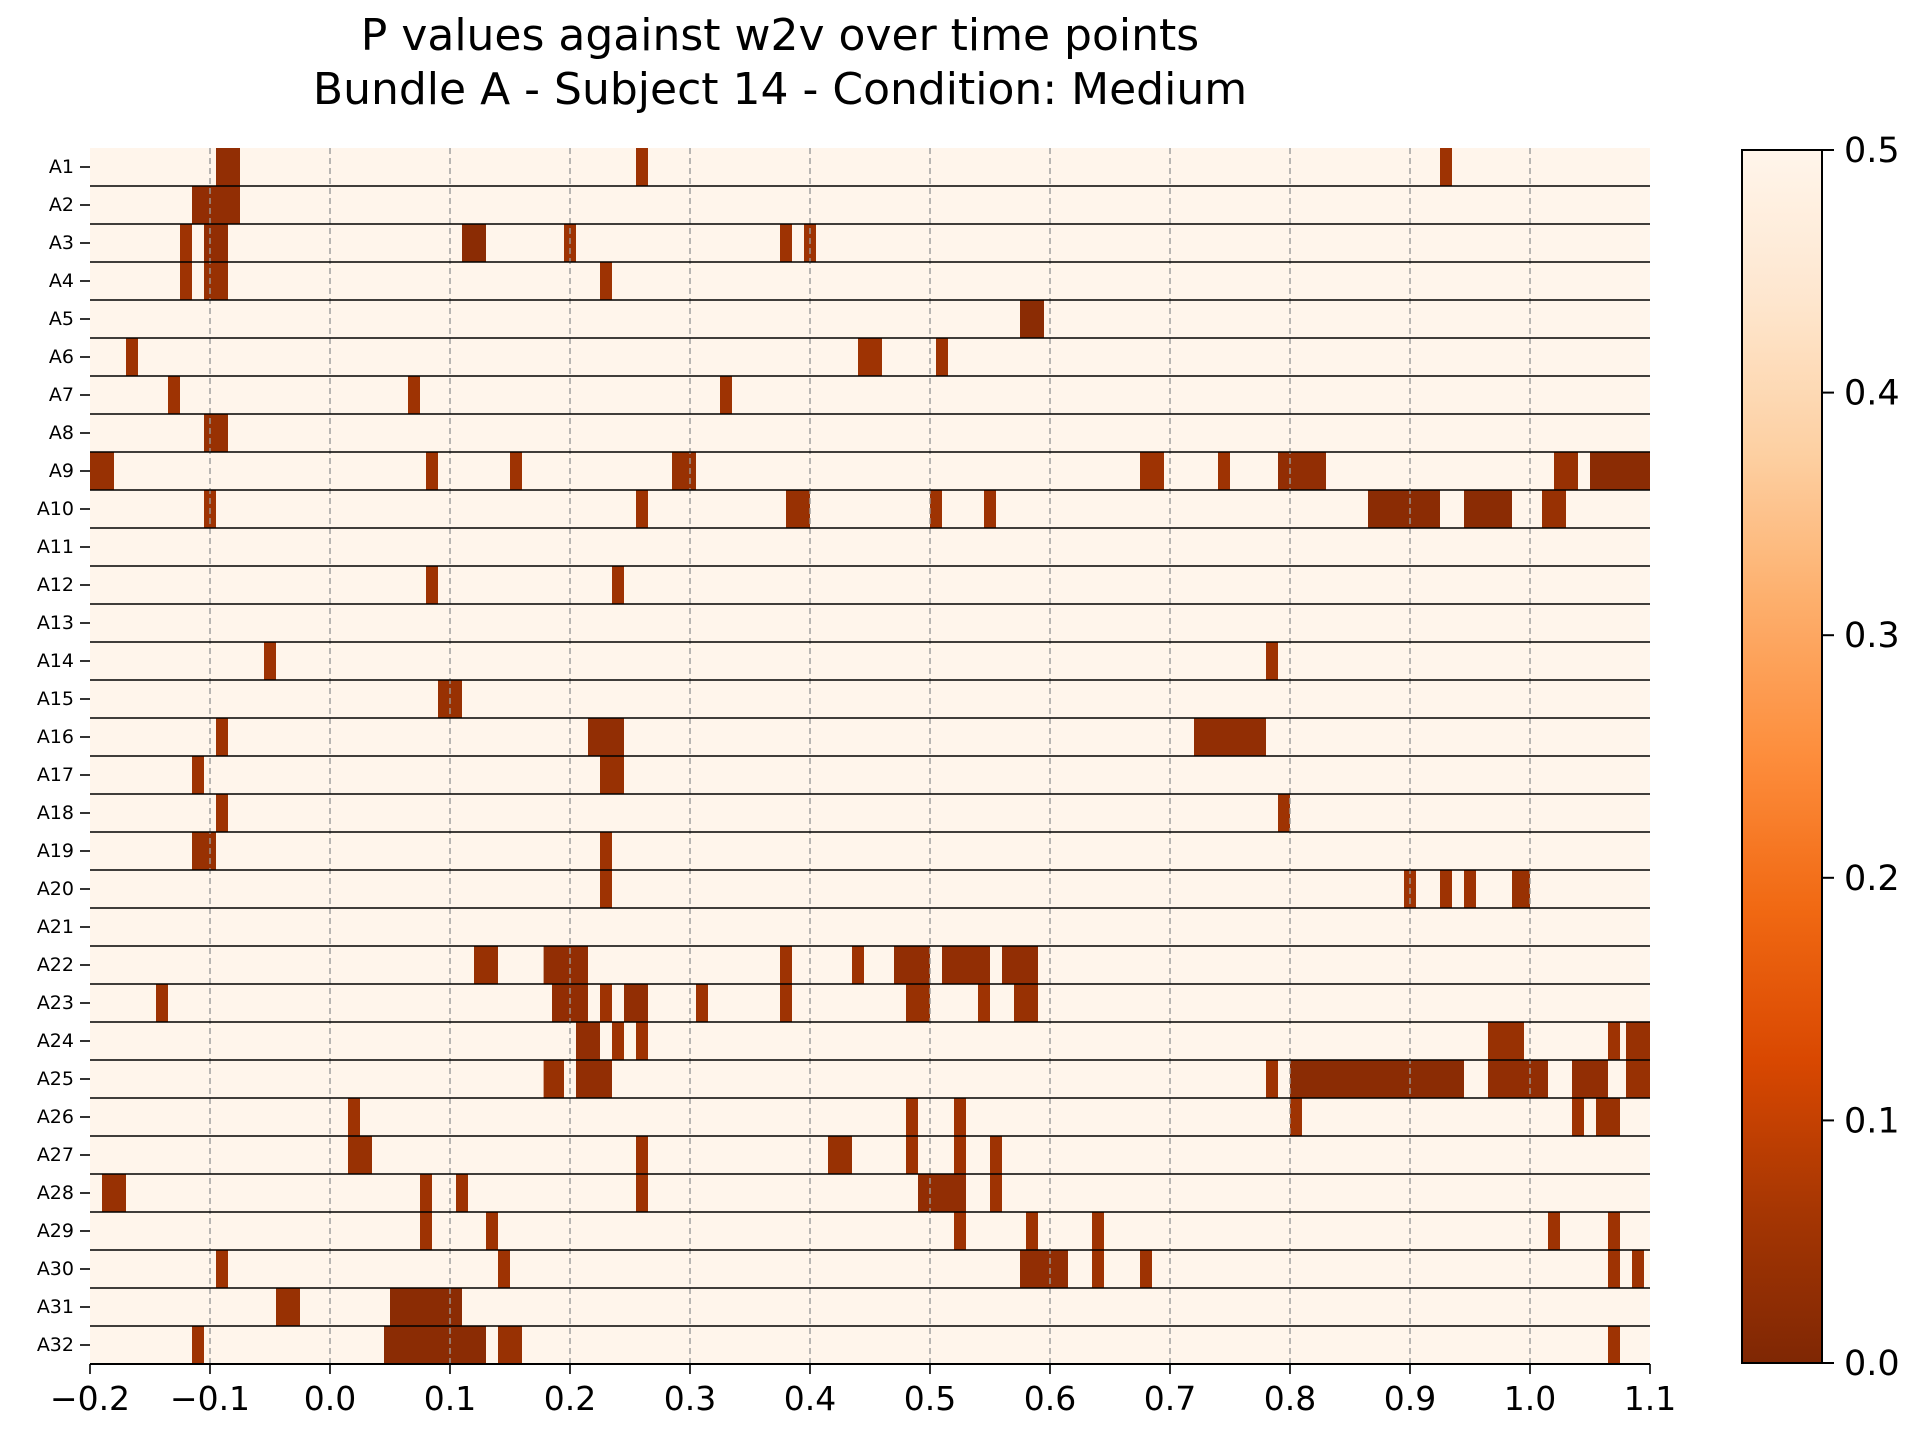 Image resolution: width=1920 pixels, height=1440 pixels. Describe the element at coordinates (55, 775) in the screenshot. I see `y-tick-label: A17` at that location.